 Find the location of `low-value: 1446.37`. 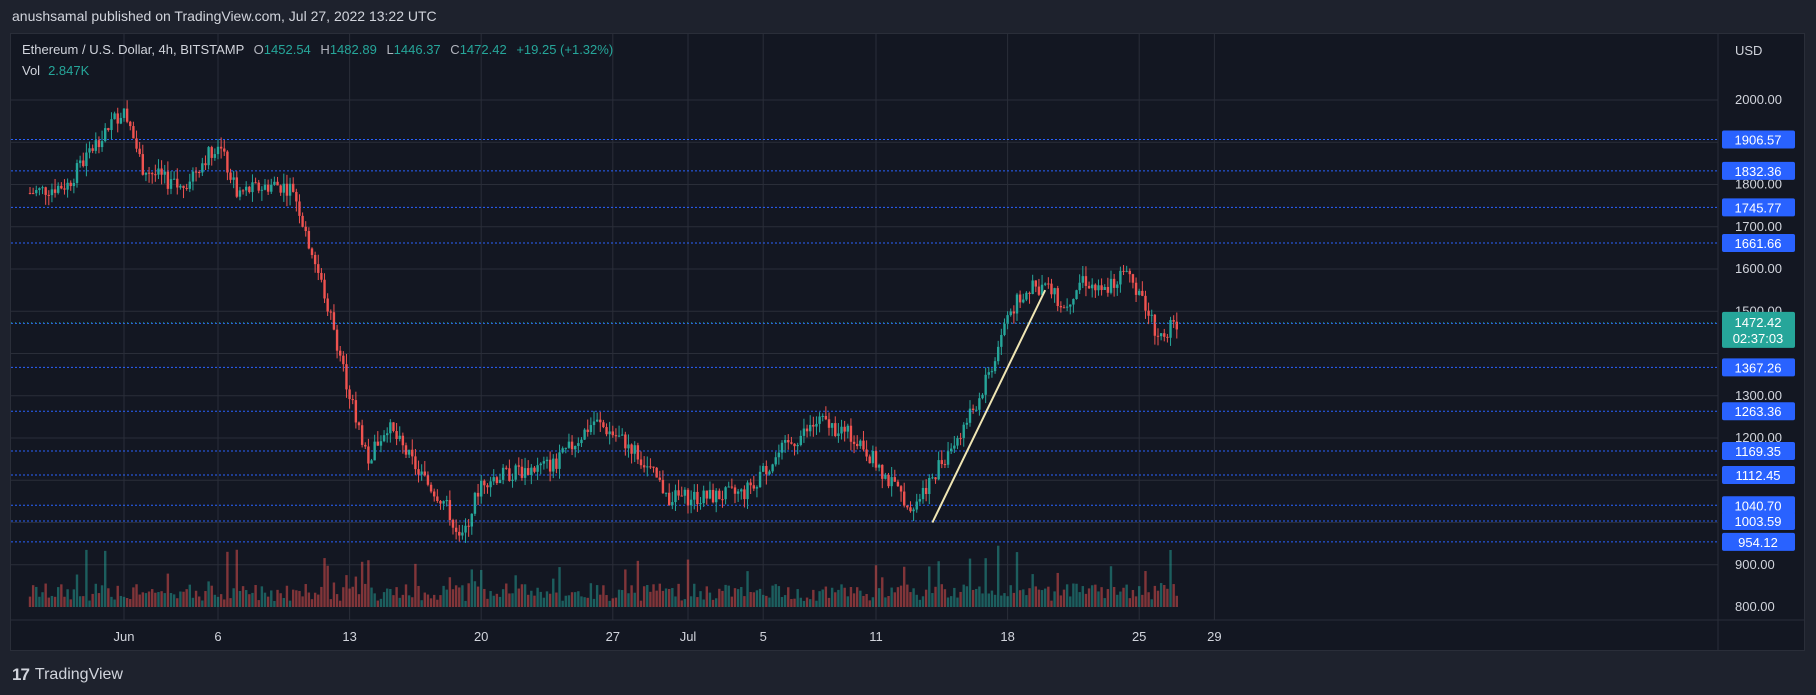

low-value: 1446.37 is located at coordinates (417, 49).